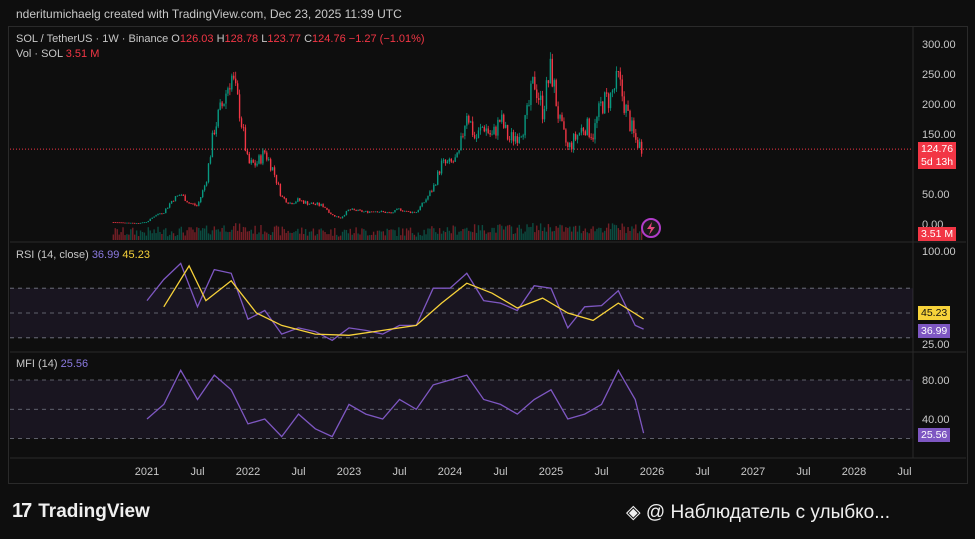  I want to click on high-value: 128.78, so click(241, 39).